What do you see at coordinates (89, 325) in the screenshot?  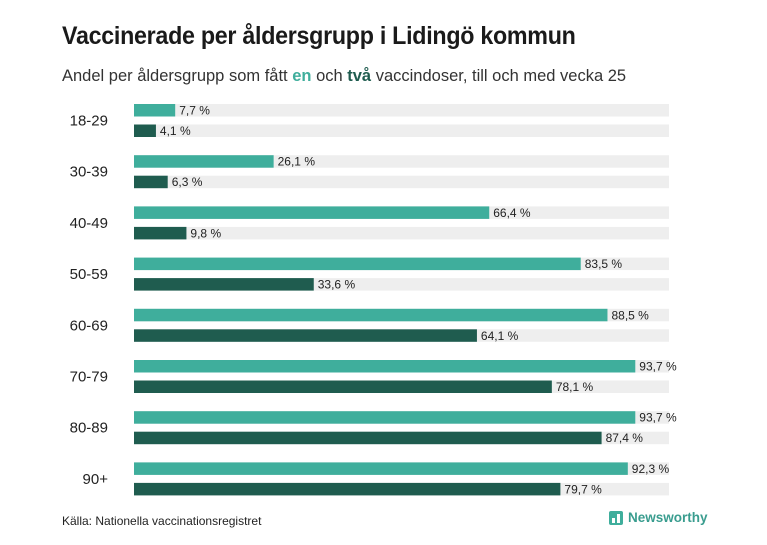 I see `category-label: 60-69` at bounding box center [89, 325].